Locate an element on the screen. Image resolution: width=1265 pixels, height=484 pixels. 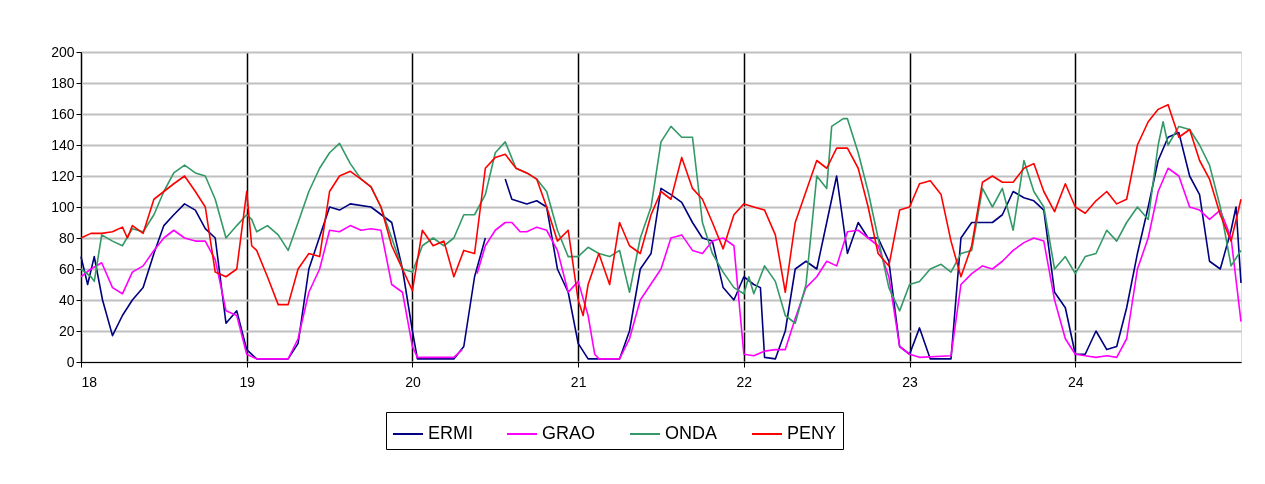
y-tick-label: 160 is located at coordinates (63, 113).